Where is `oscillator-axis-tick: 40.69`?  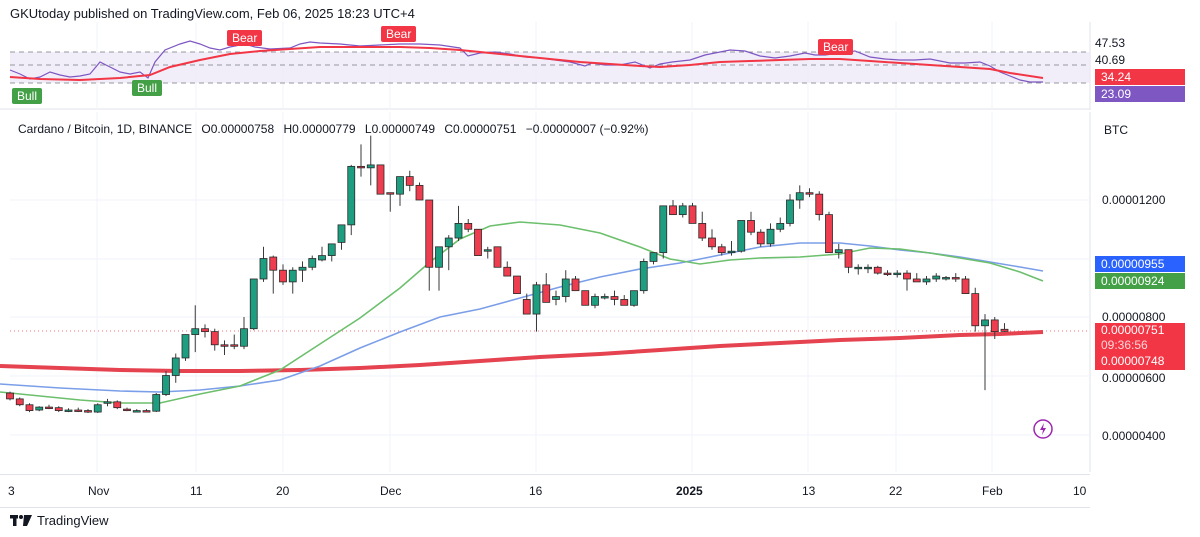
oscillator-axis-tick: 40.69 is located at coordinates (1110, 60).